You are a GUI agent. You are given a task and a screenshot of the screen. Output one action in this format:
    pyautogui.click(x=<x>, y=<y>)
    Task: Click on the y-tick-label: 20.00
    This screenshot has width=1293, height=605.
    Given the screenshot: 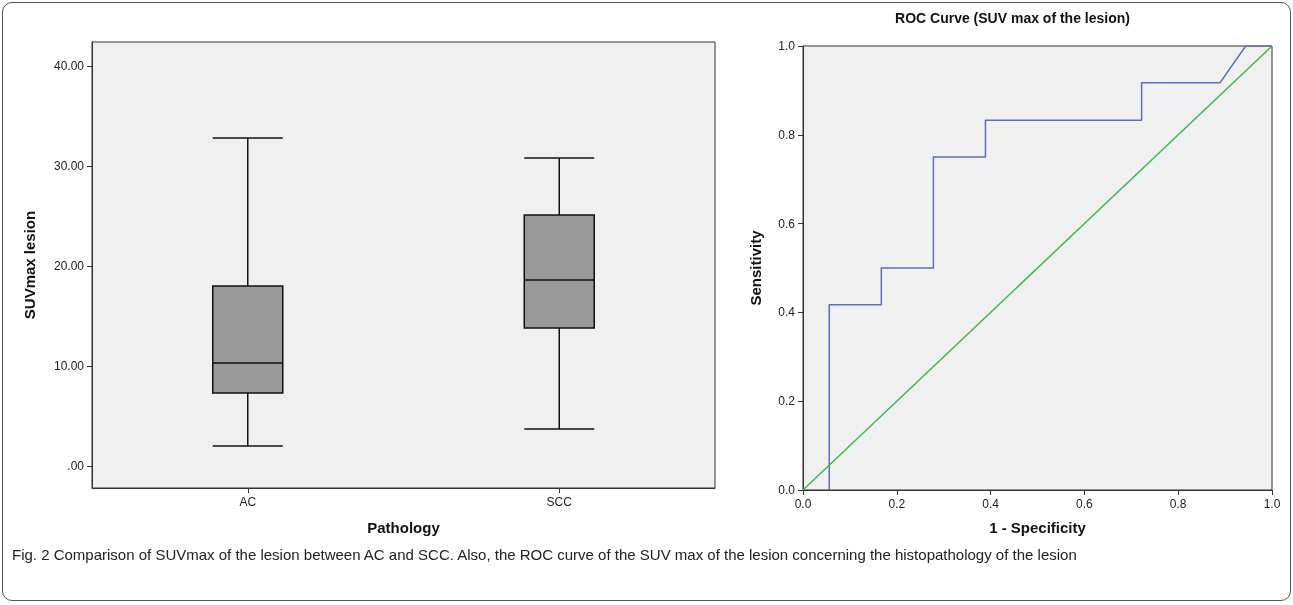 What is the action you would take?
    pyautogui.click(x=69, y=266)
    